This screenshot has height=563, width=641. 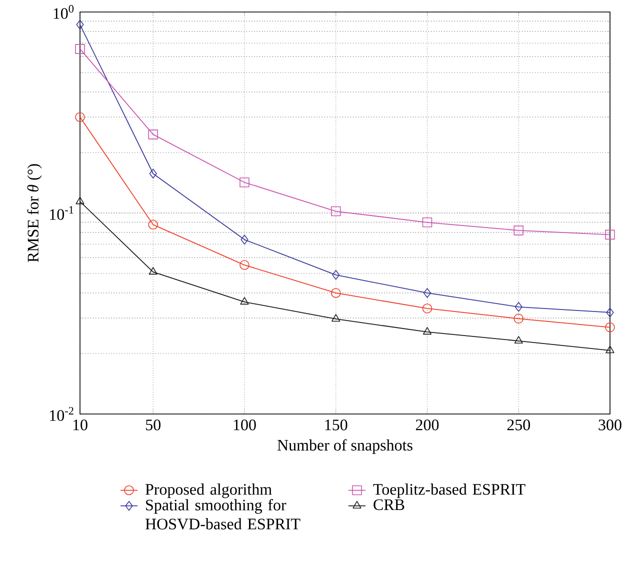 I want to click on y-tick-label: 10$^{0}$, so click(x=64, y=12).